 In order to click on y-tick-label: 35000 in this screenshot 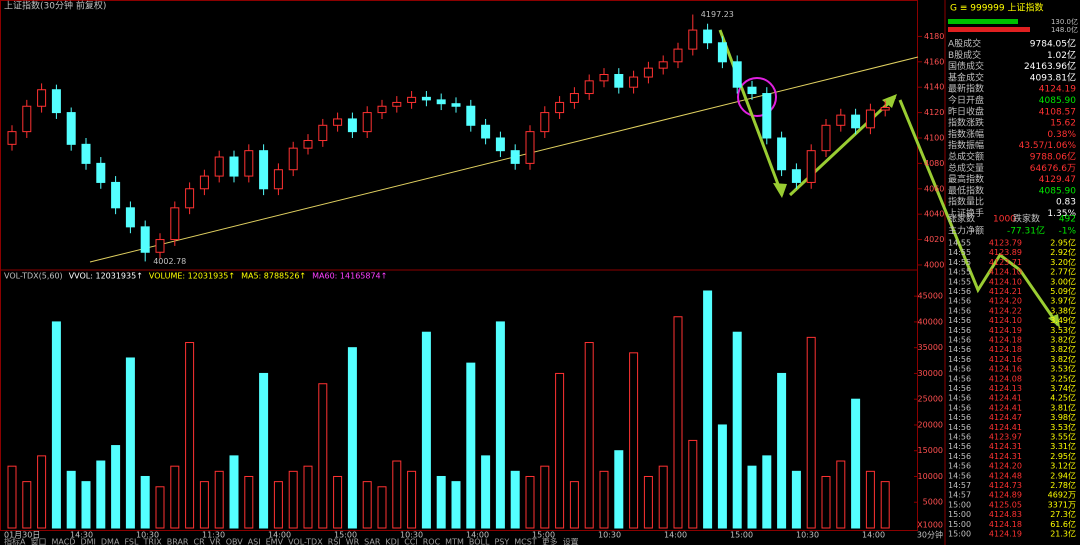, I will do `click(930, 347)`.